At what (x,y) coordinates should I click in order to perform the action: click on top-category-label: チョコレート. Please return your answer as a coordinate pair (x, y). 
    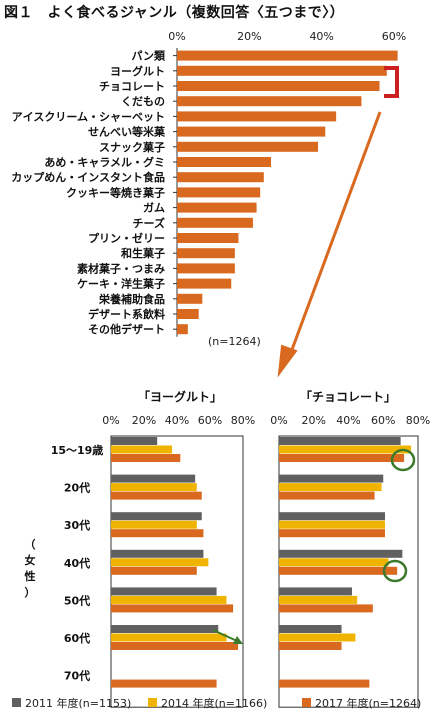
    Looking at the image, I should click on (132, 86).